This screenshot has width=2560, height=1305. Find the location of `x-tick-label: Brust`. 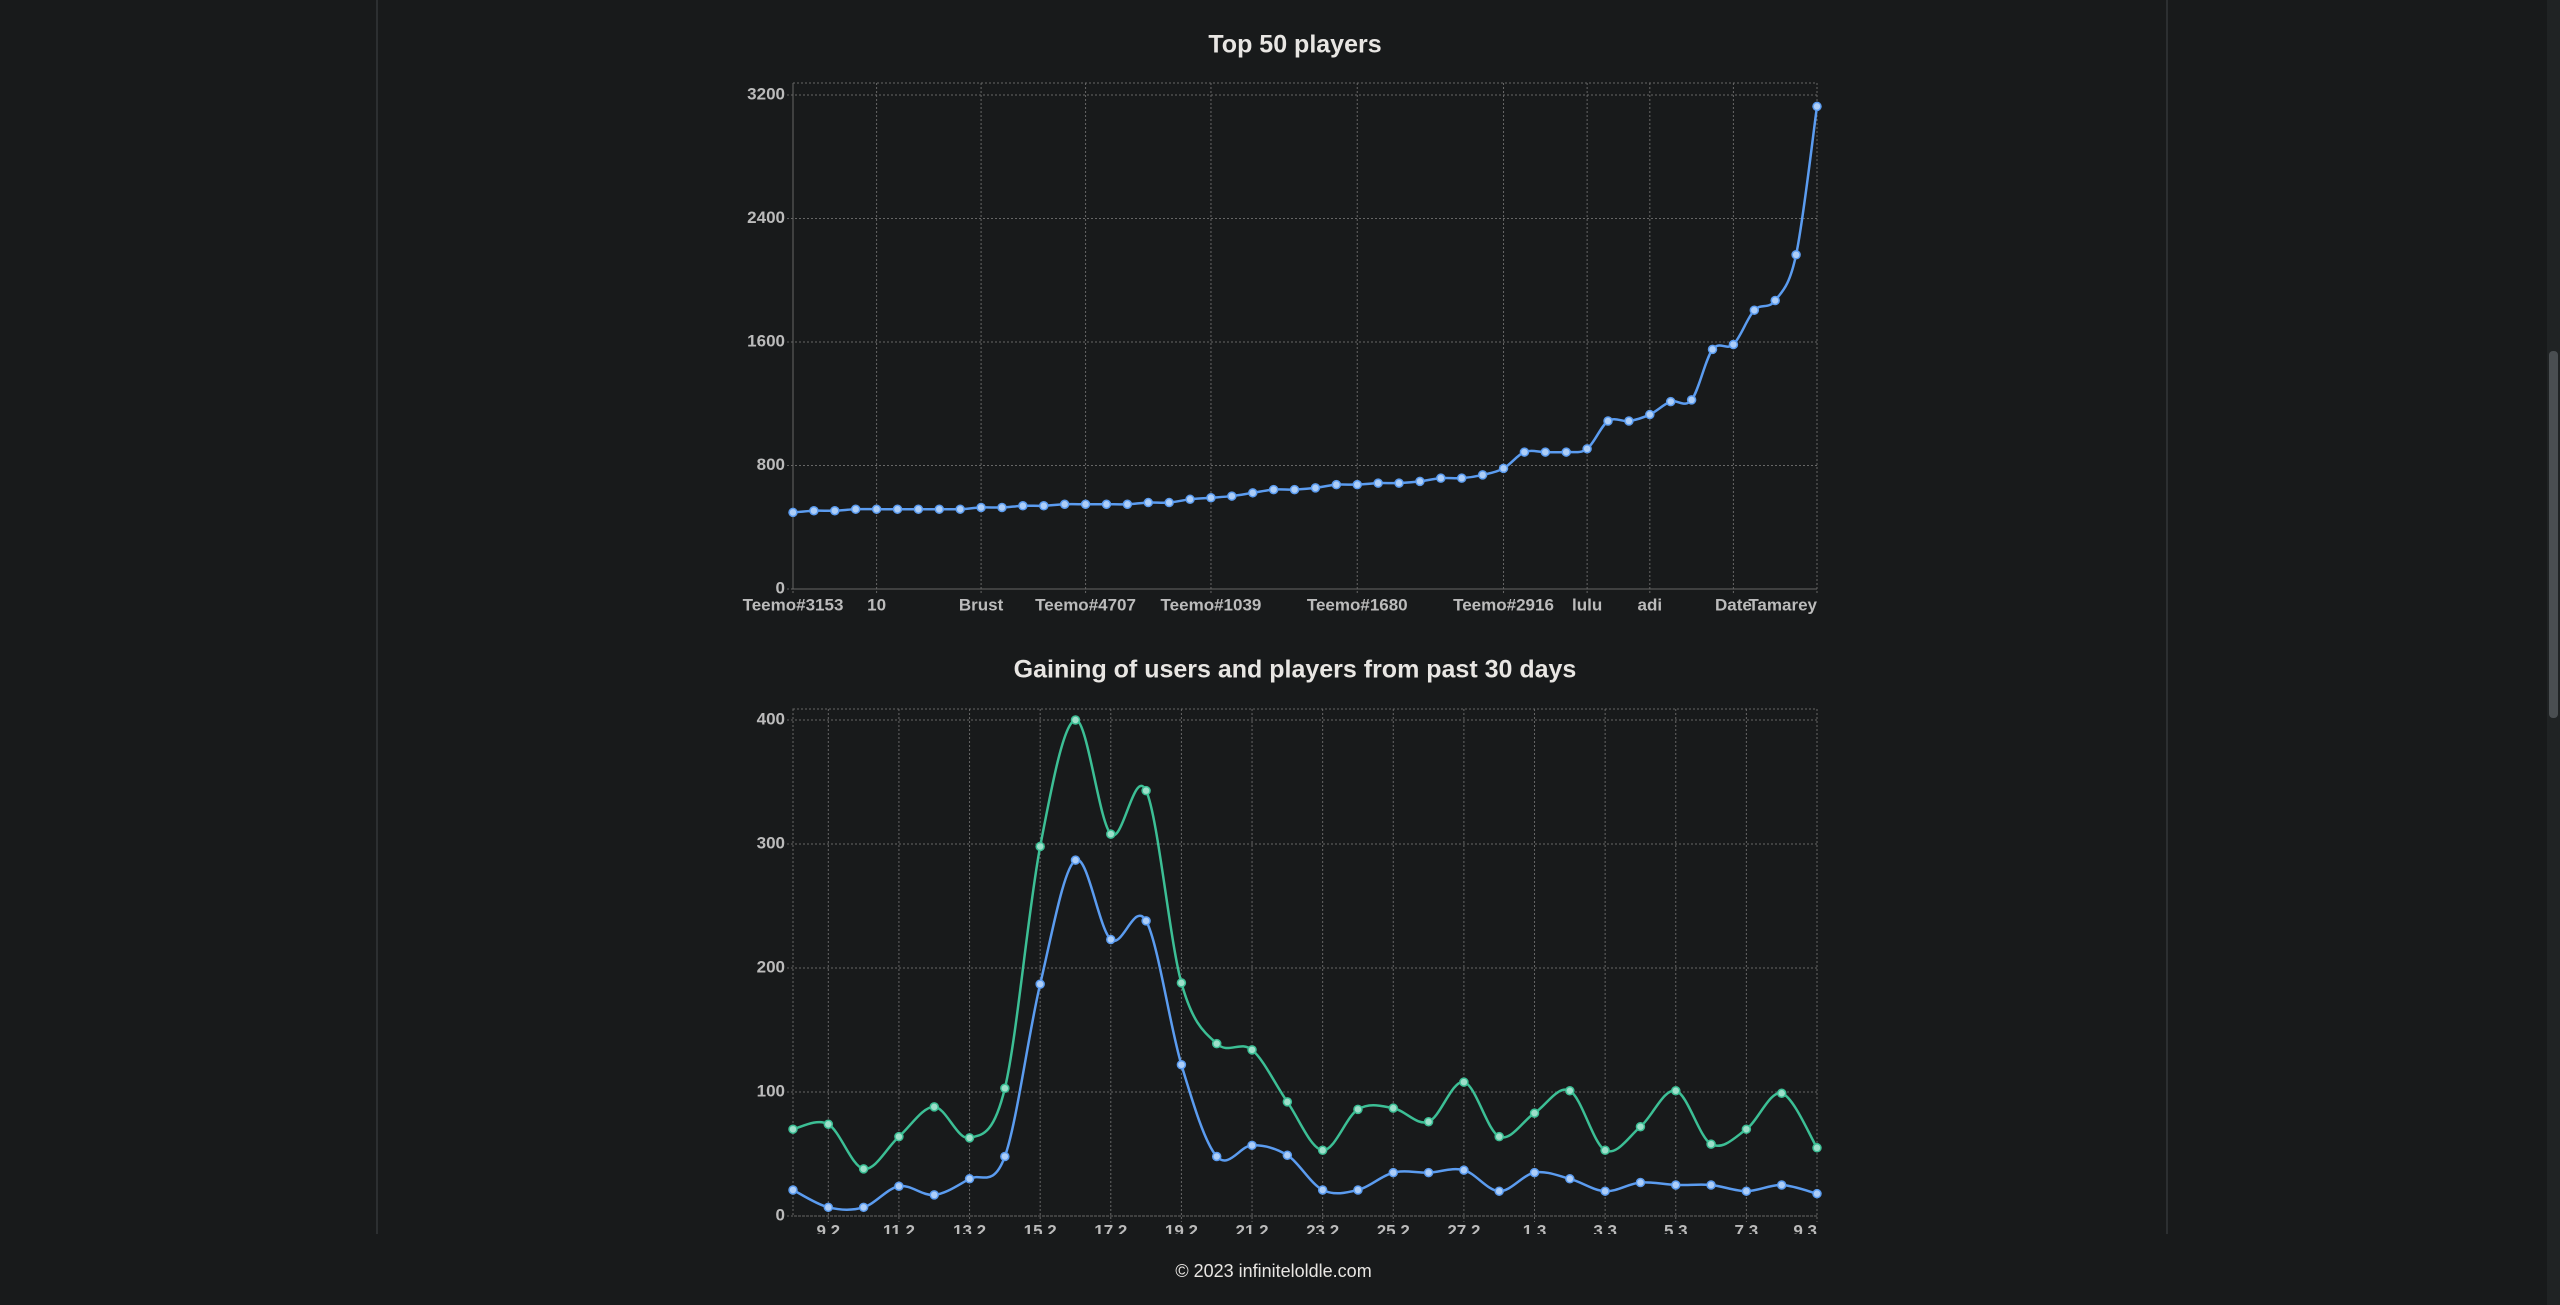

x-tick-label: Brust is located at coordinates (981, 604).